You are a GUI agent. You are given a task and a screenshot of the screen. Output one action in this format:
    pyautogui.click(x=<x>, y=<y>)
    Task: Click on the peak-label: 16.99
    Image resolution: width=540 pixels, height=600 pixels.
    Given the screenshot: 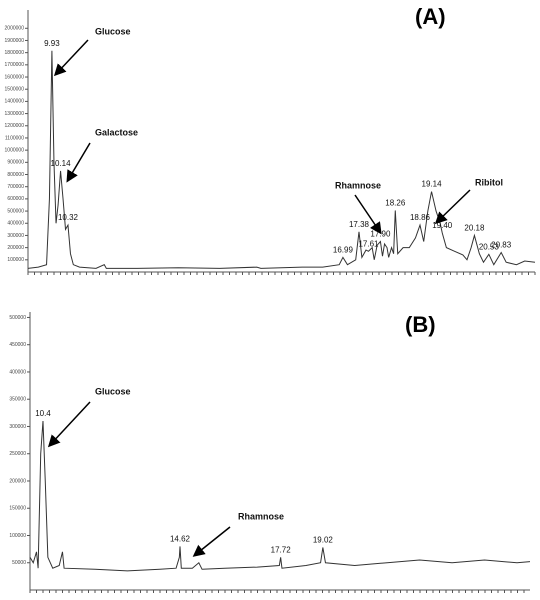 What is the action you would take?
    pyautogui.click(x=343, y=249)
    